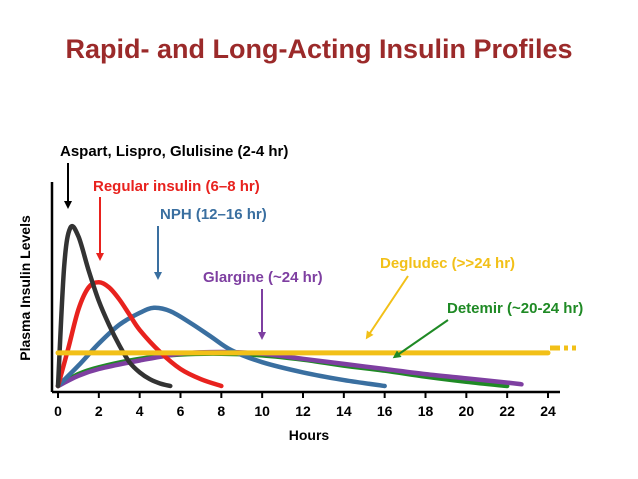 Image resolution: width=638 pixels, height=479 pixels. I want to click on label-regular: Regular insulin (6–8 hr), so click(176, 186).